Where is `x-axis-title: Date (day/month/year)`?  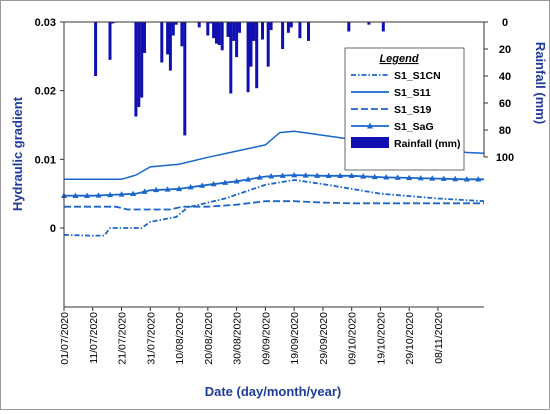
x-axis-title: Date (day/month/year) is located at coordinates (273, 391).